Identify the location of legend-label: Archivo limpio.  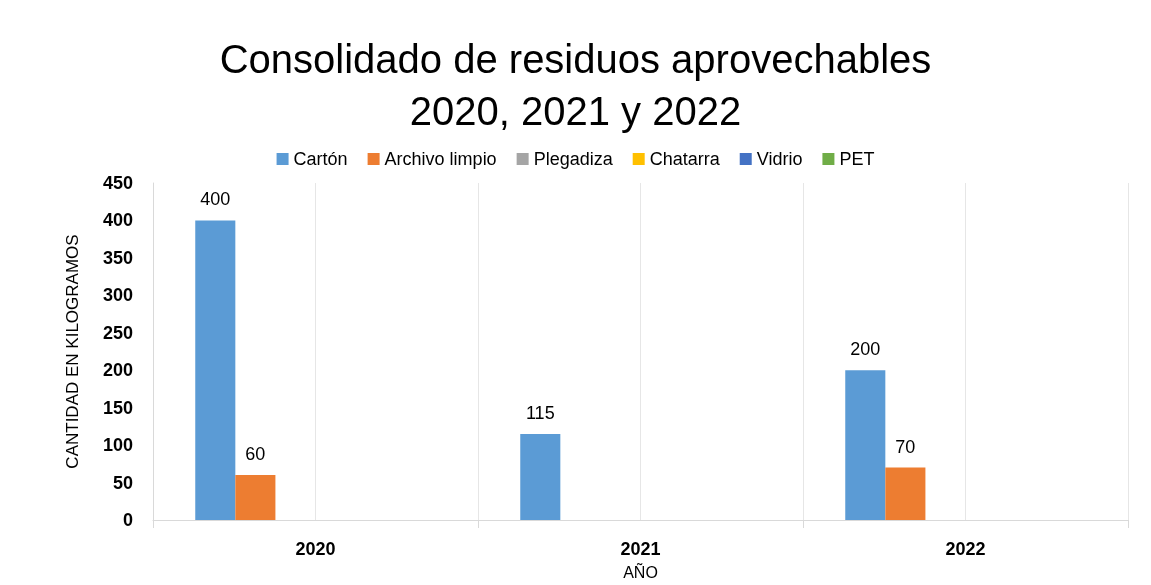
(440, 159).